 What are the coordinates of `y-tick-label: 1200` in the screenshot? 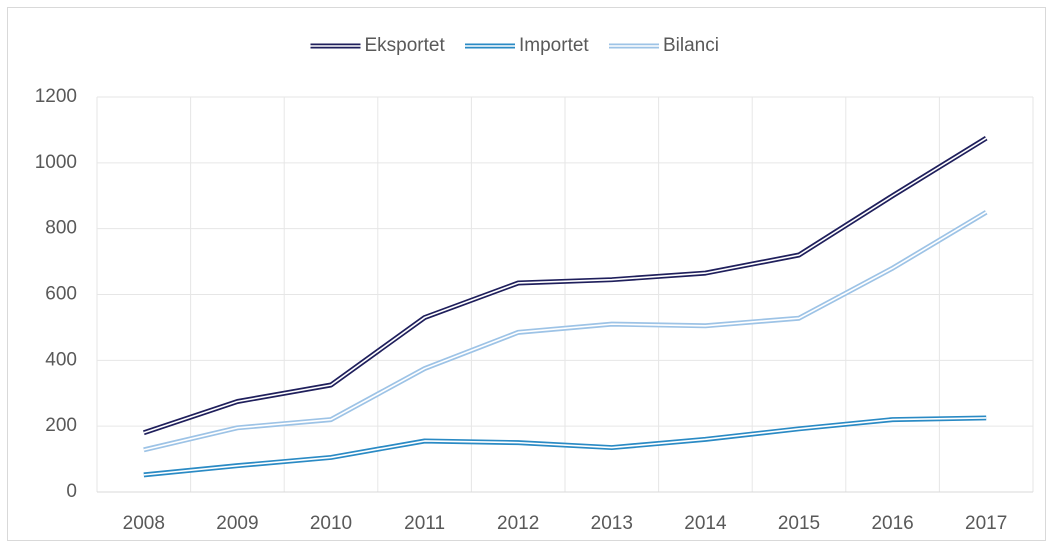 It's located at (56, 96).